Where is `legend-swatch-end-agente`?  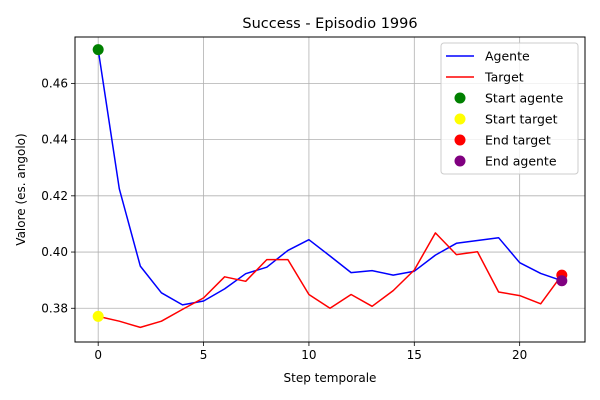
legend-swatch-end-agente is located at coordinates (460, 161).